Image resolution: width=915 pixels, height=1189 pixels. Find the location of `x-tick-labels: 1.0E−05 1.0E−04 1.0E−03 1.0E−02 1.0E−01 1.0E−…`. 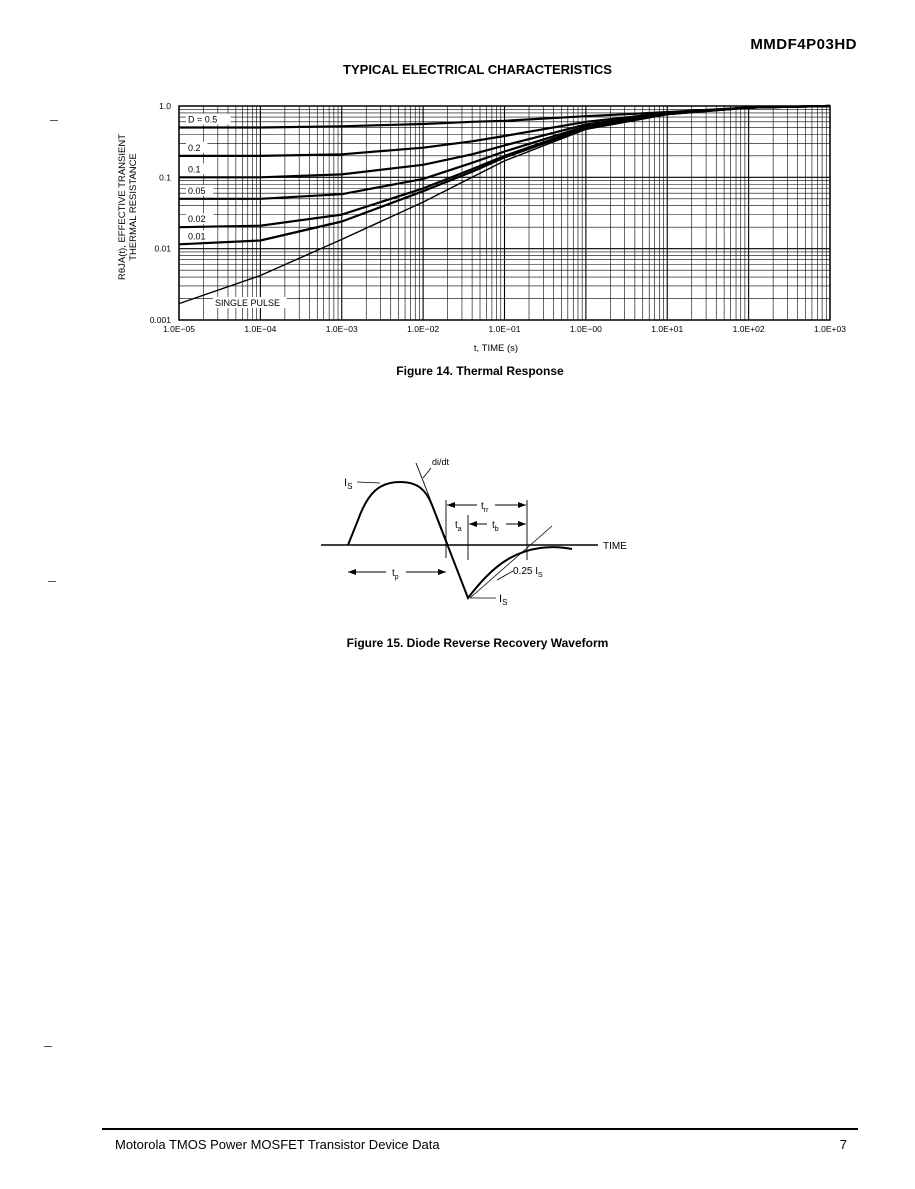

x-tick-labels: 1.0E−05 1.0E−04 1.0E−03 1.0E−02 1.0E−01 1.0E−… is located at coordinates (504, 329).